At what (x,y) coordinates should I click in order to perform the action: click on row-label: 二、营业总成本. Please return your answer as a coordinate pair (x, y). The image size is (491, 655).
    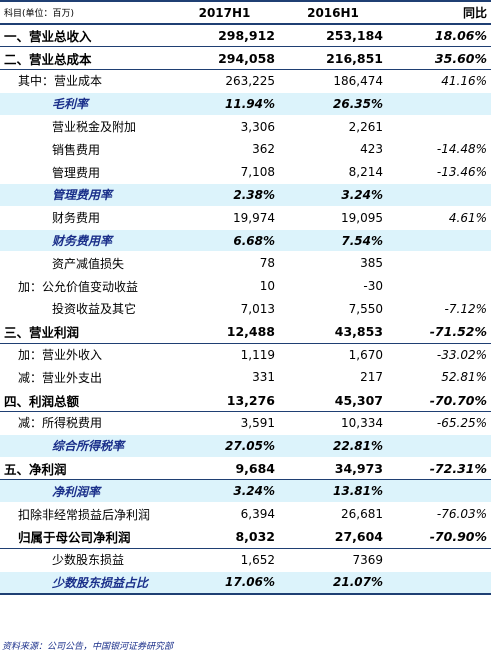
    Looking at the image, I should click on (85, 58).